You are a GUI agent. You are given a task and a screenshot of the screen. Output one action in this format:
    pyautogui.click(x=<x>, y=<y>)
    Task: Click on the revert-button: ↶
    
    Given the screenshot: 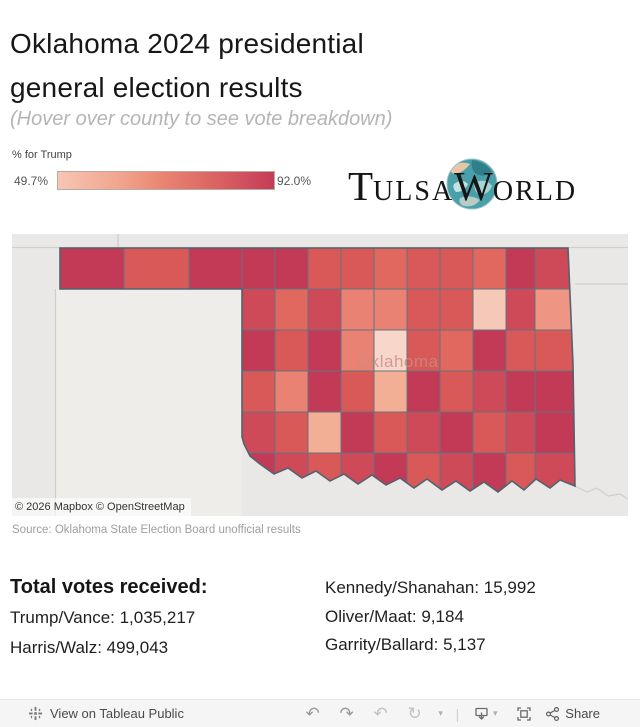 What is the action you would take?
    pyautogui.click(x=381, y=714)
    